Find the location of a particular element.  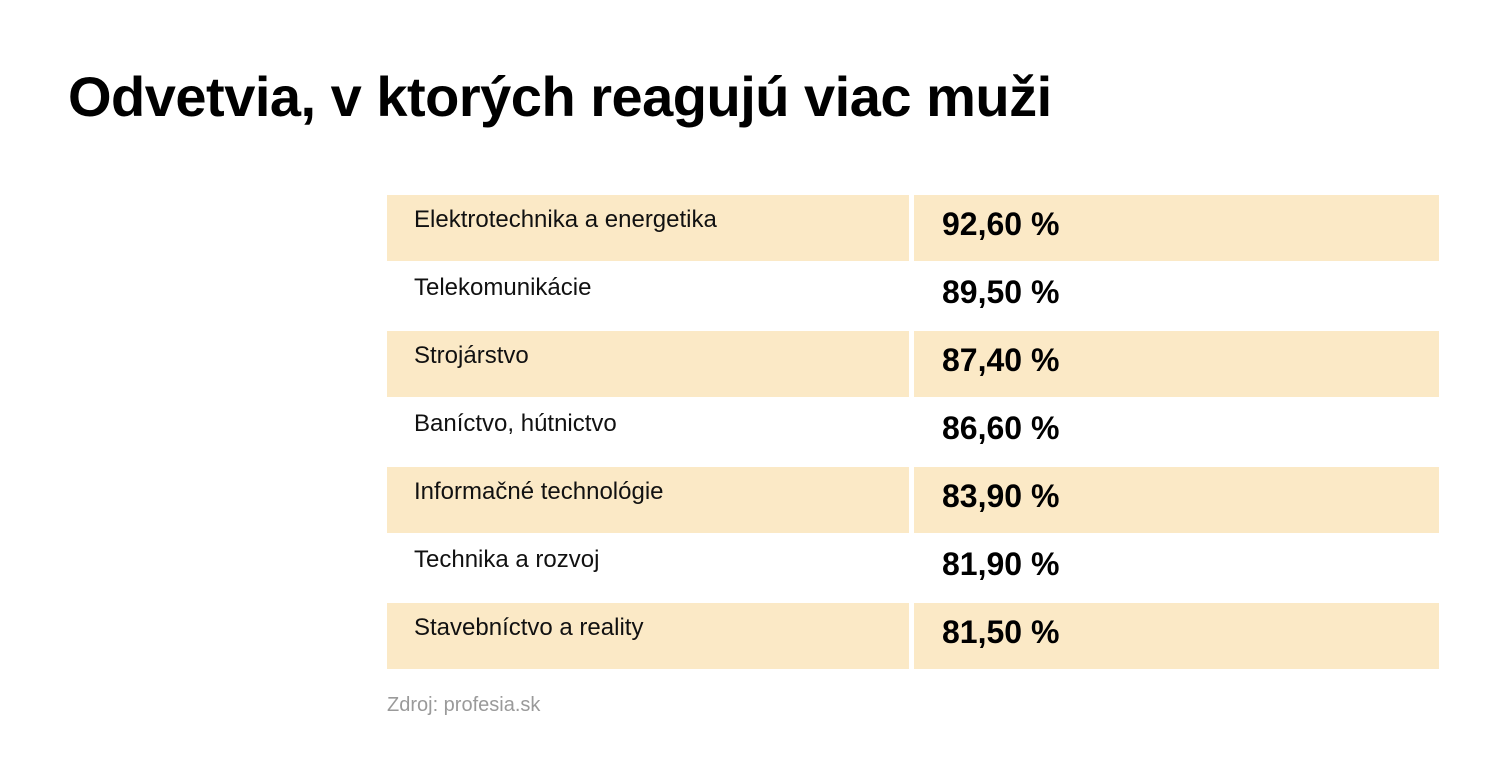

row-label: Baníctvo, hútnictvo is located at coordinates (515, 423).